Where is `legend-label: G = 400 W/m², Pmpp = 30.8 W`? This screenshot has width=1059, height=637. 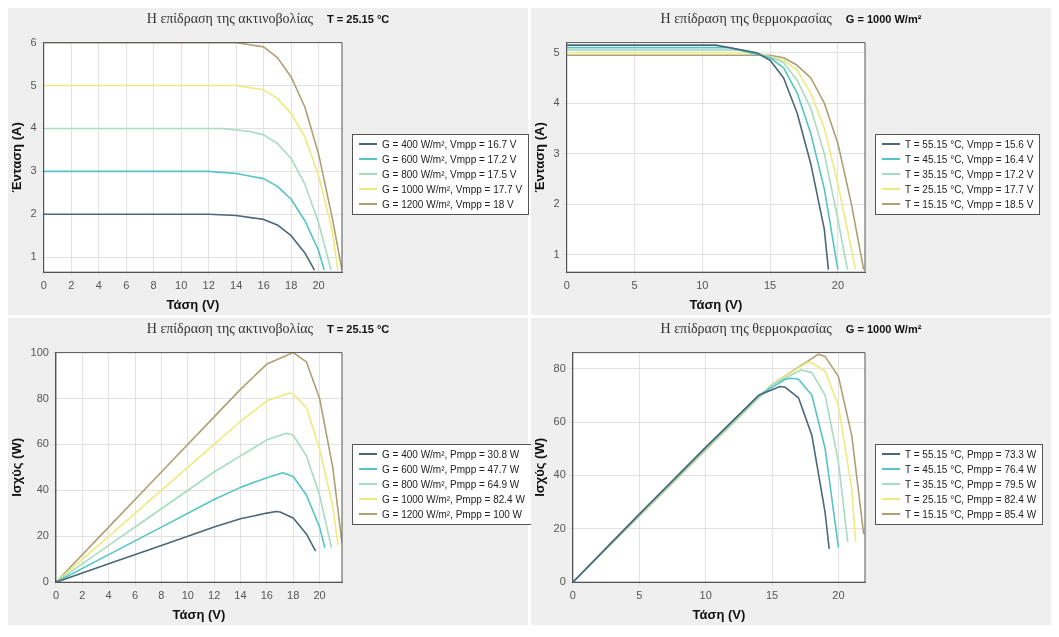
legend-label: G = 400 W/m², Pmpp = 30.8 W is located at coordinates (451, 454).